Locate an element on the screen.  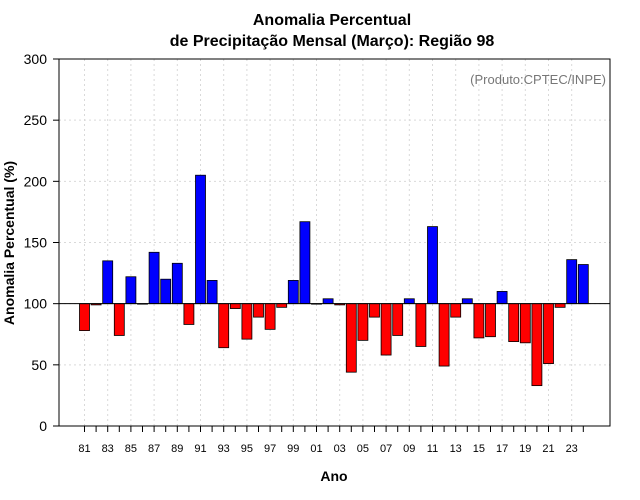
x-tick-label: 85 is located at coordinates (131, 449).